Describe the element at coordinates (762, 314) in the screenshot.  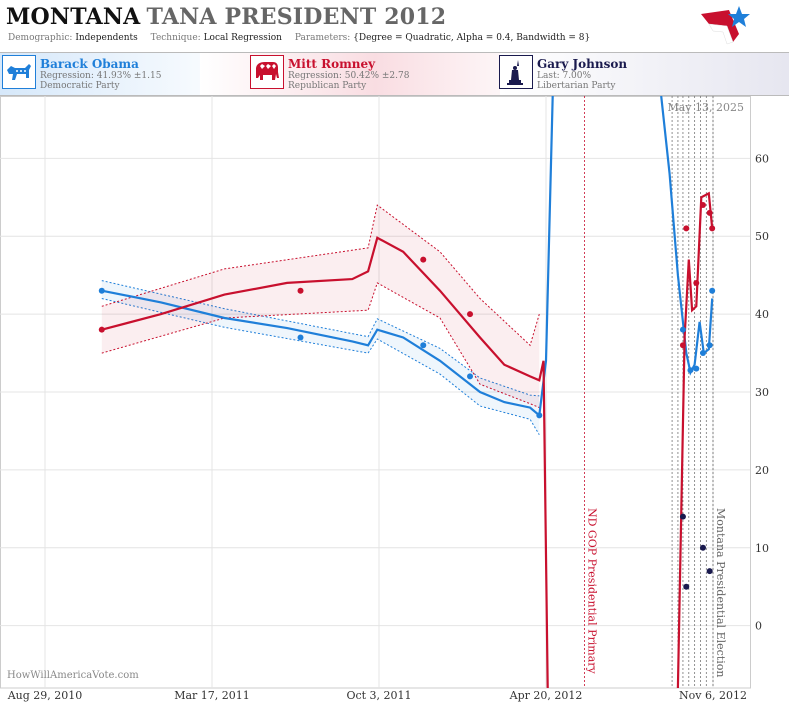
I see `y-tick-label: 40` at that location.